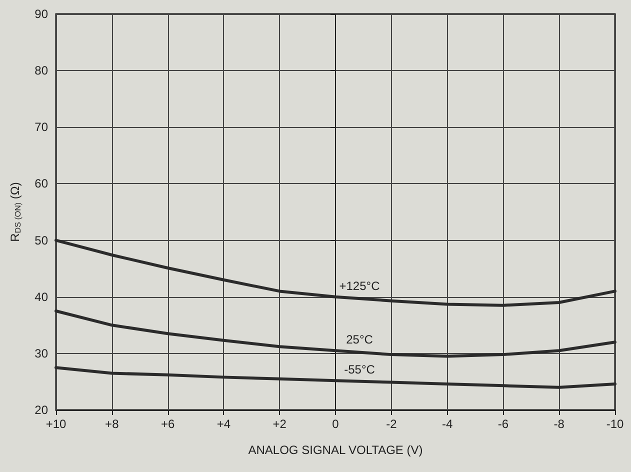 Image resolution: width=631 pixels, height=472 pixels. What do you see at coordinates (223, 424) in the screenshot?
I see `x-tick-label: +4` at bounding box center [223, 424].